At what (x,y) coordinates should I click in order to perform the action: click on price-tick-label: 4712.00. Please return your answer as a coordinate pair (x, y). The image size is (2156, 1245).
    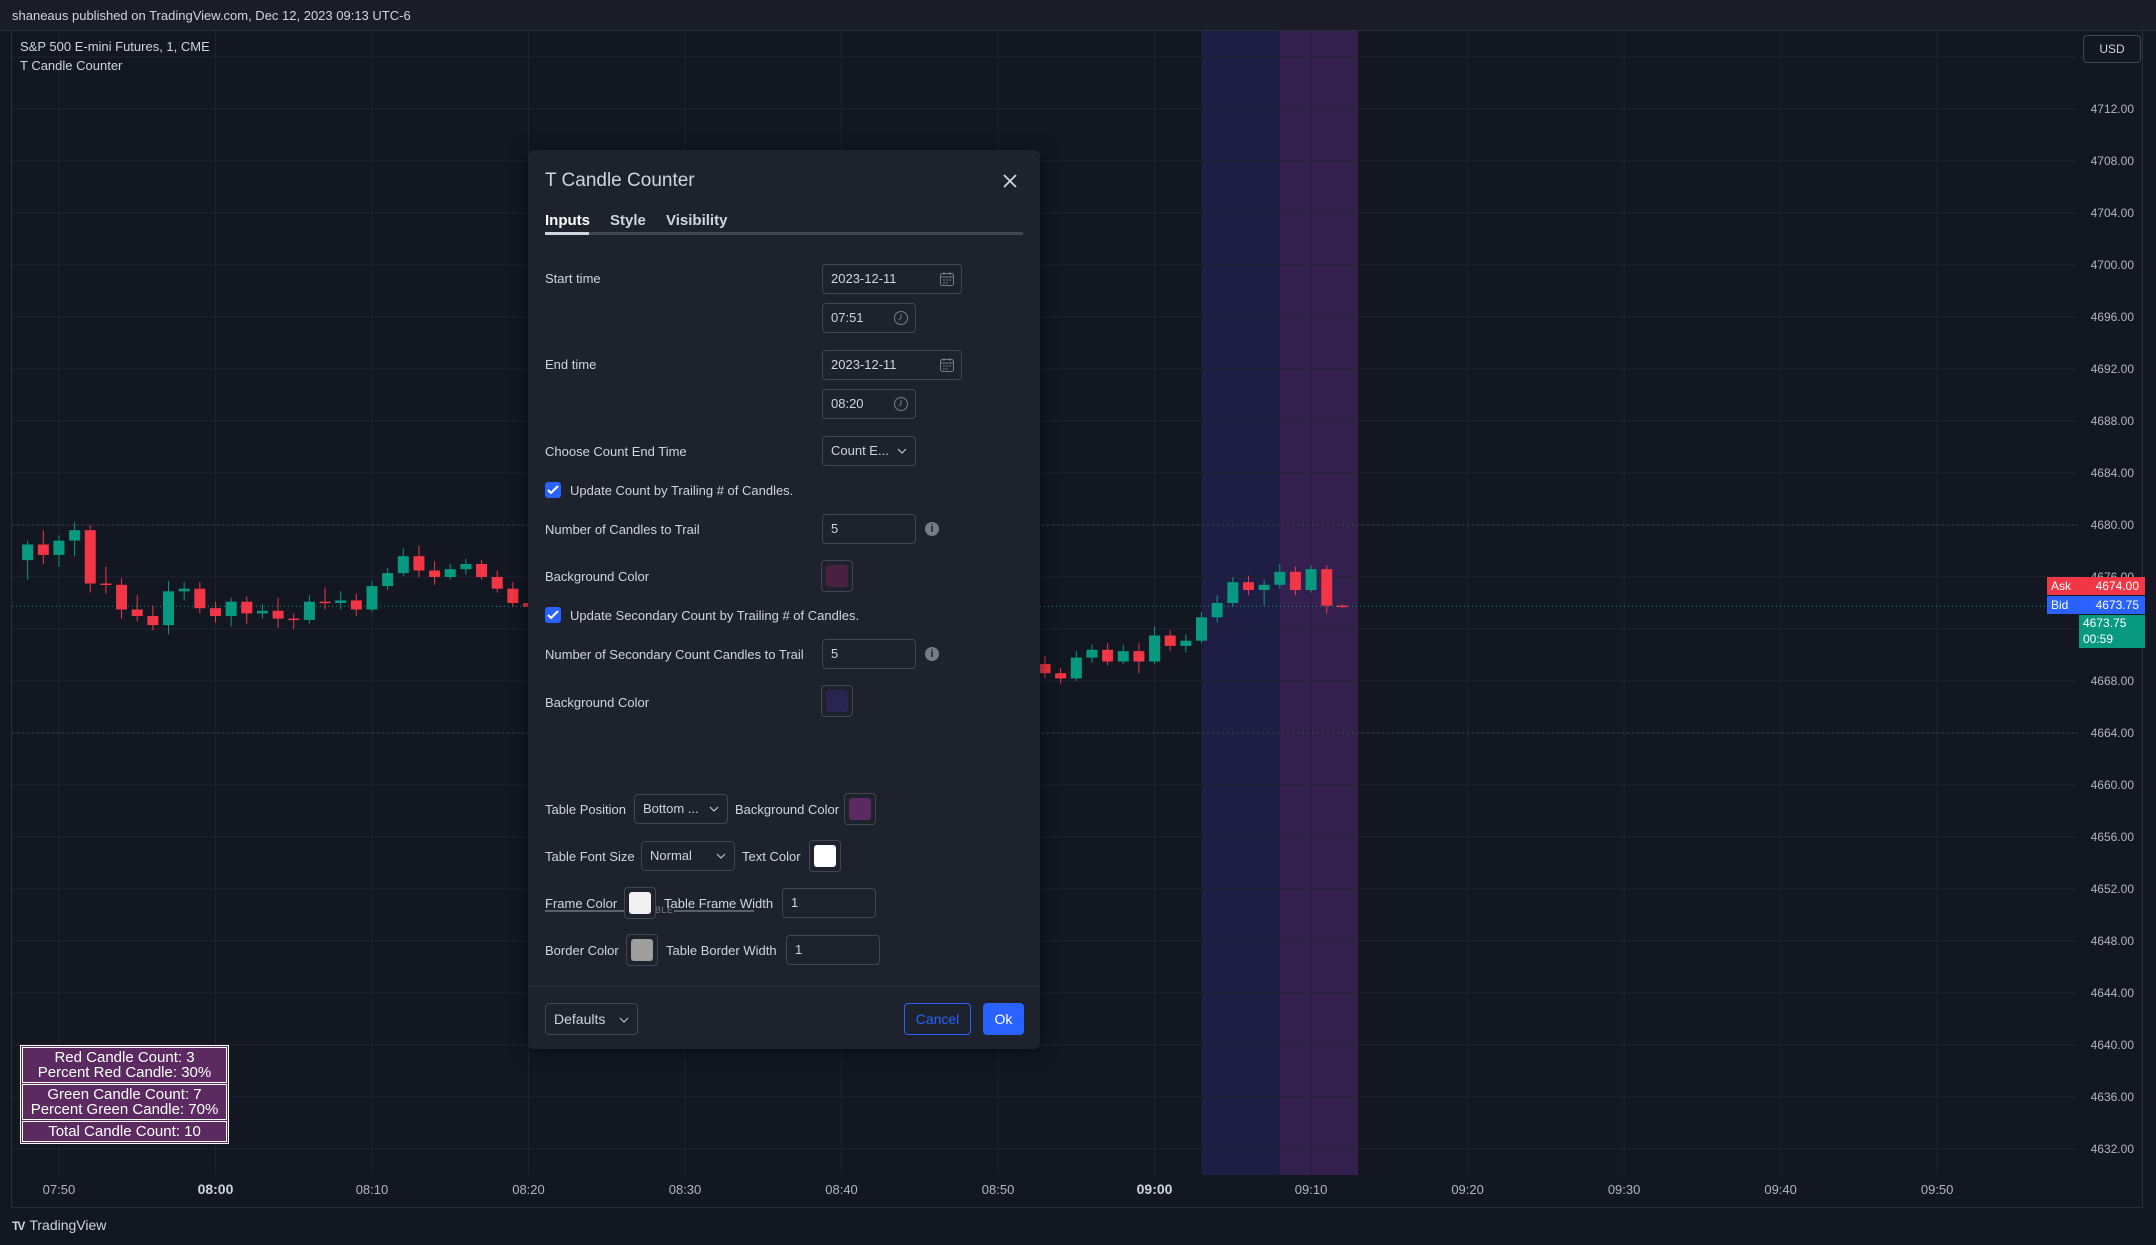
    Looking at the image, I should click on (2113, 109).